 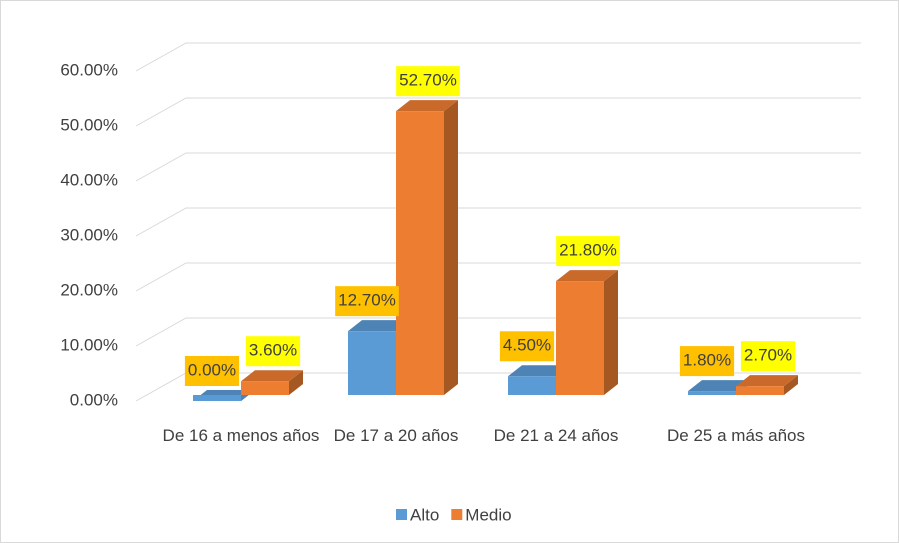 I want to click on y-tick-label: 0.00%, so click(x=94, y=399).